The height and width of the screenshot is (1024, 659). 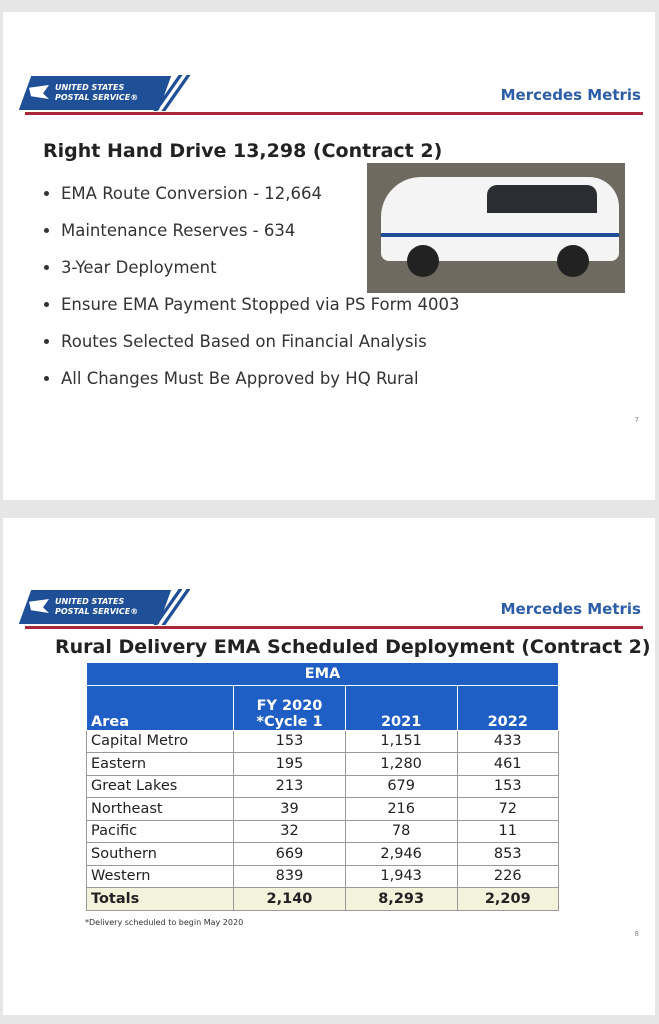 What do you see at coordinates (289, 721) in the screenshot?
I see `header-line: *Cycle 1` at bounding box center [289, 721].